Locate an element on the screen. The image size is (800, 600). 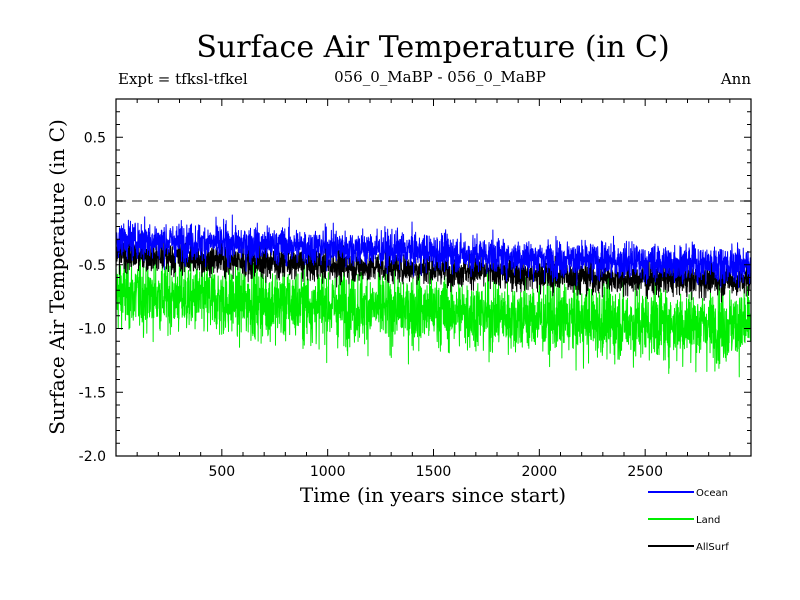
y-tick-label: -1.5 is located at coordinates (92, 393).